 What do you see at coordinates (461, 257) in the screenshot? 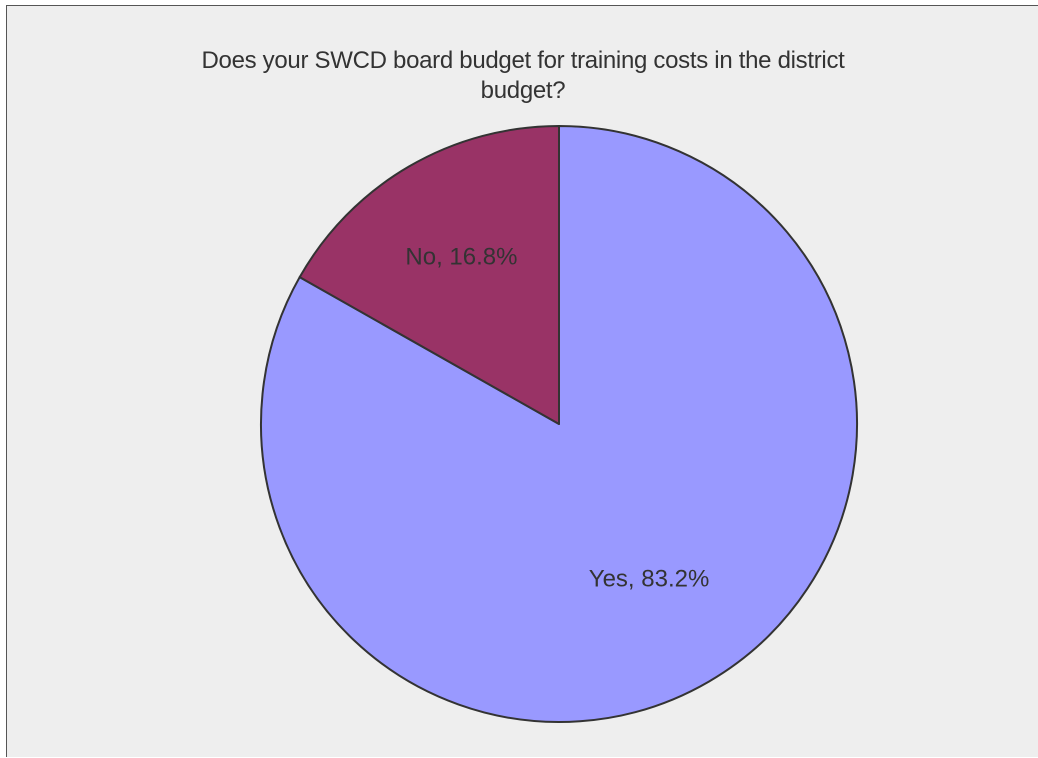
I see `slice-label-no: No, 16.8%` at bounding box center [461, 257].